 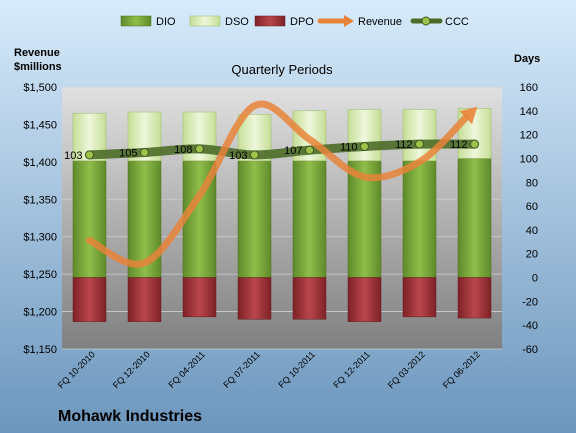 What do you see at coordinates (40, 125) in the screenshot?
I see `left-tick-label: $1,450` at bounding box center [40, 125].